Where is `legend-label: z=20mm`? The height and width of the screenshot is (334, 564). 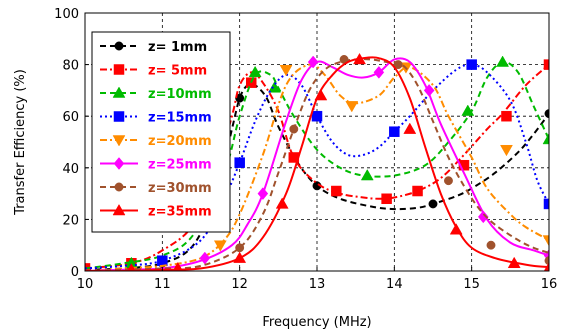
legend-label: z=20mm is located at coordinates (180, 141).